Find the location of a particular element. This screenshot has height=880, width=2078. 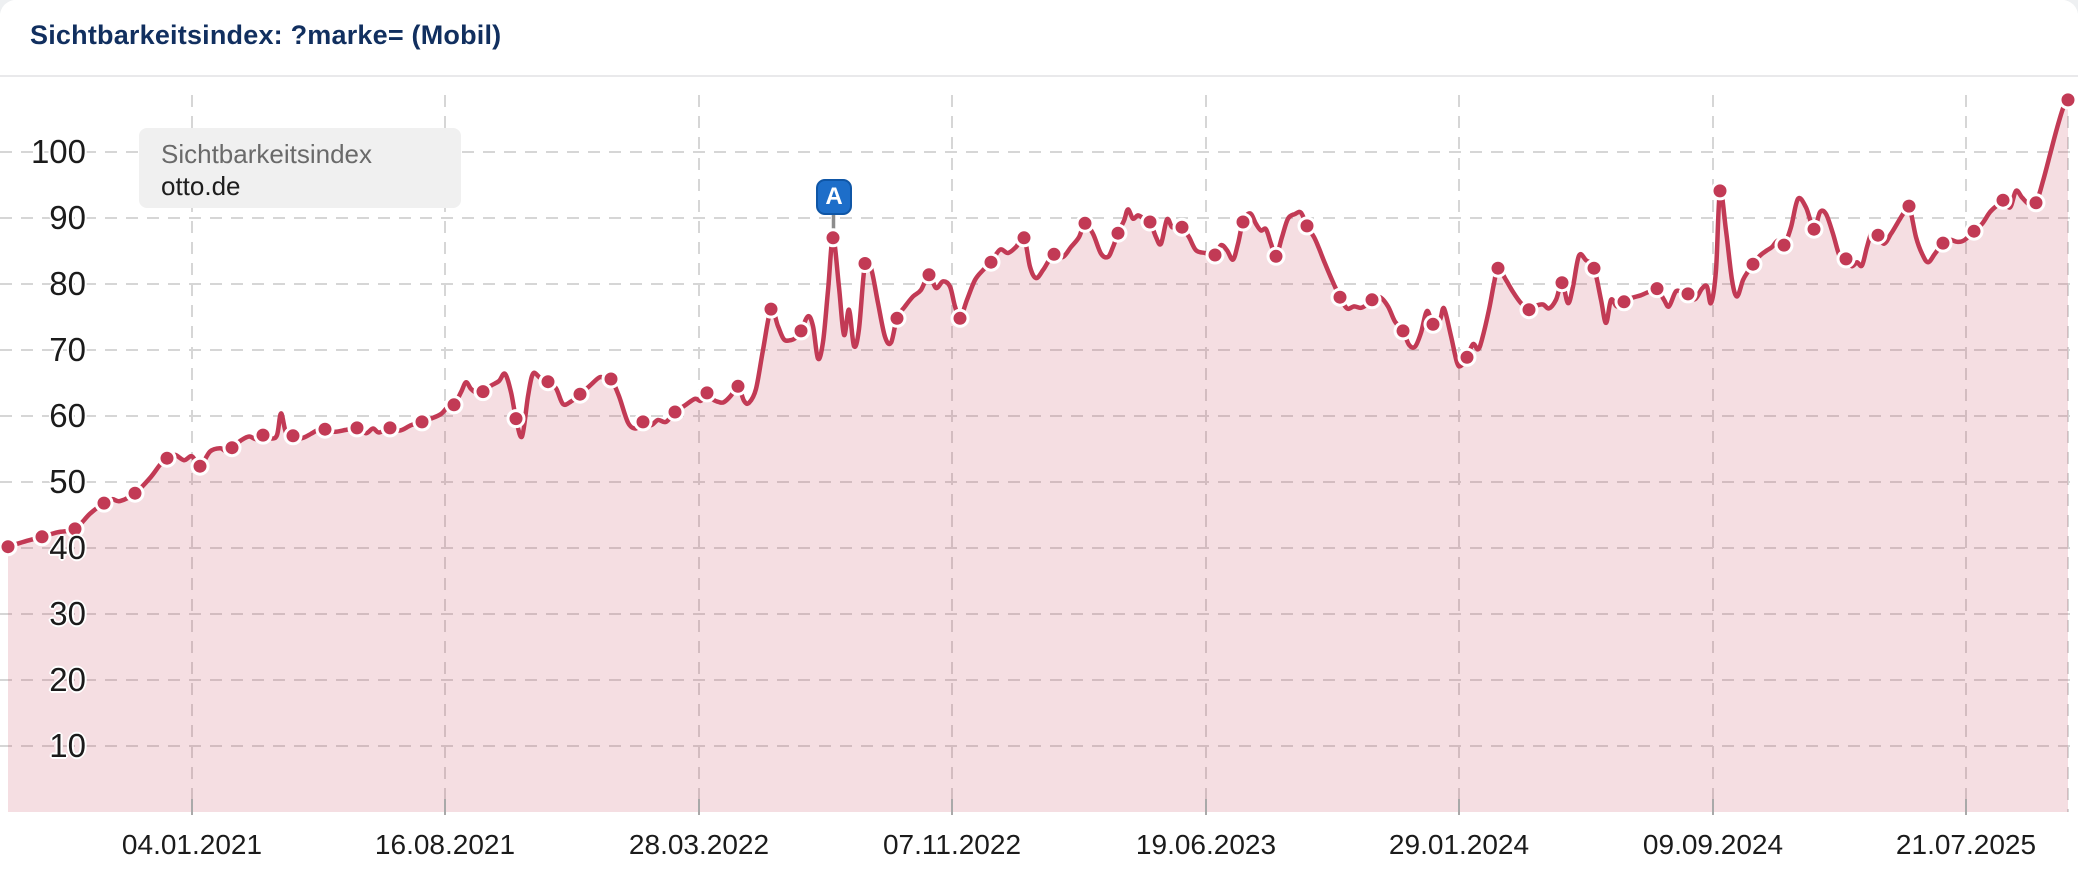

card-header: Sichtbarkeitsindex: ?marke= (Mobil) is located at coordinates (1039, 38).